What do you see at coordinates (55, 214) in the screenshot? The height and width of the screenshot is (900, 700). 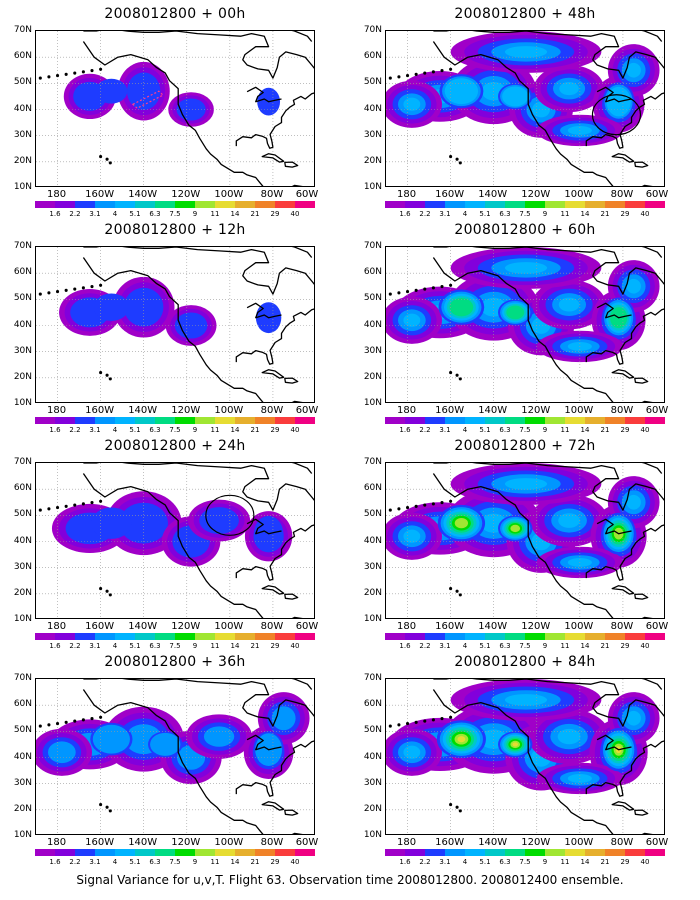 I see `colorbar-label: 1.6` at bounding box center [55, 214].